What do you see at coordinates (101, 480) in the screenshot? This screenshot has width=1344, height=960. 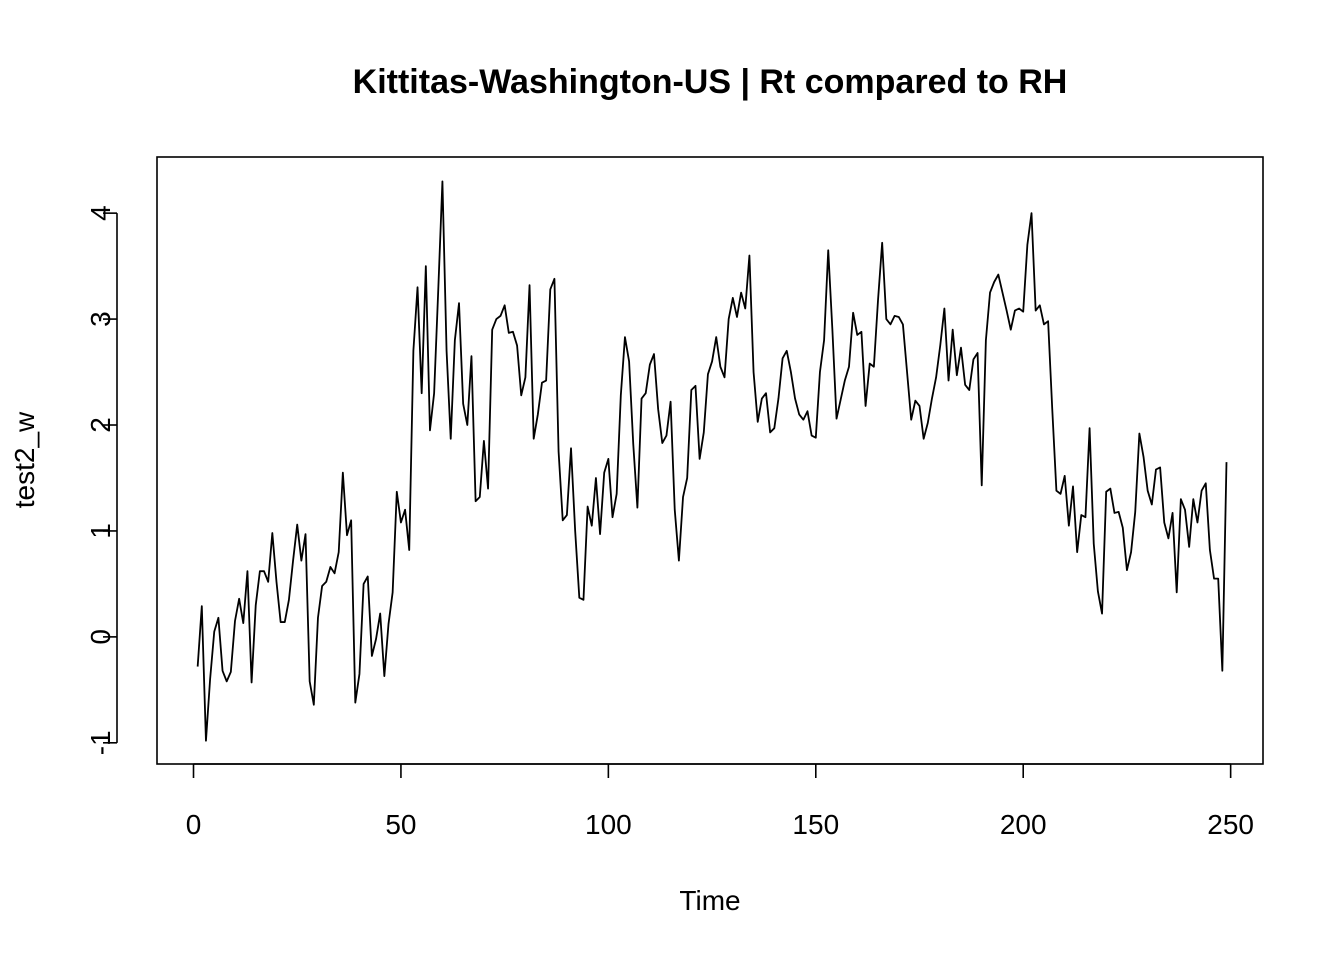 I see `y-ticks: -1 0 1 2 3 4` at bounding box center [101, 480].